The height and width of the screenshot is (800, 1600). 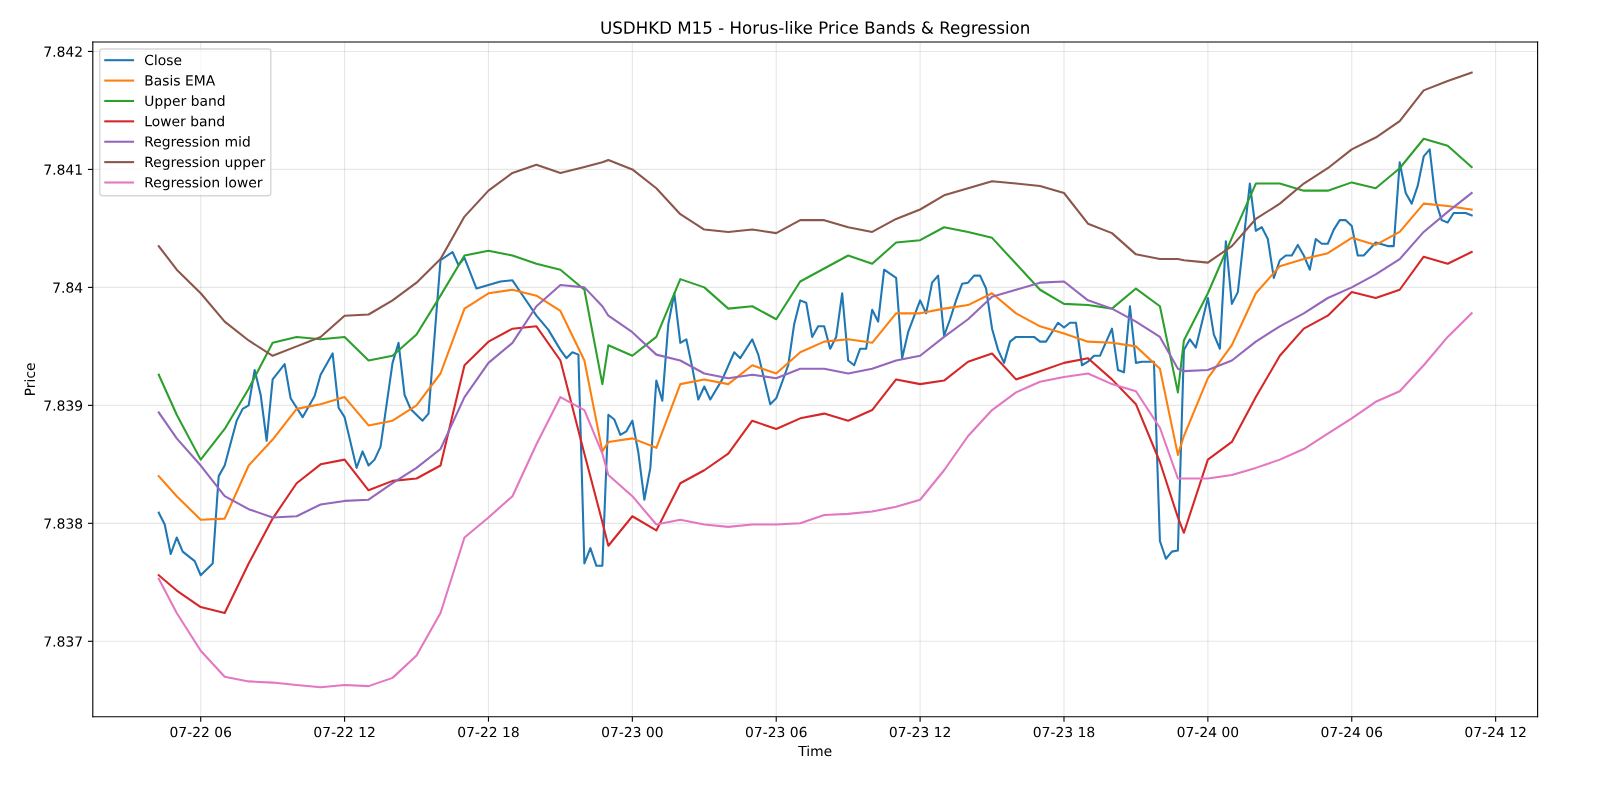 What do you see at coordinates (197, 143) in the screenshot?
I see `legend-label: Regression mid` at bounding box center [197, 143].